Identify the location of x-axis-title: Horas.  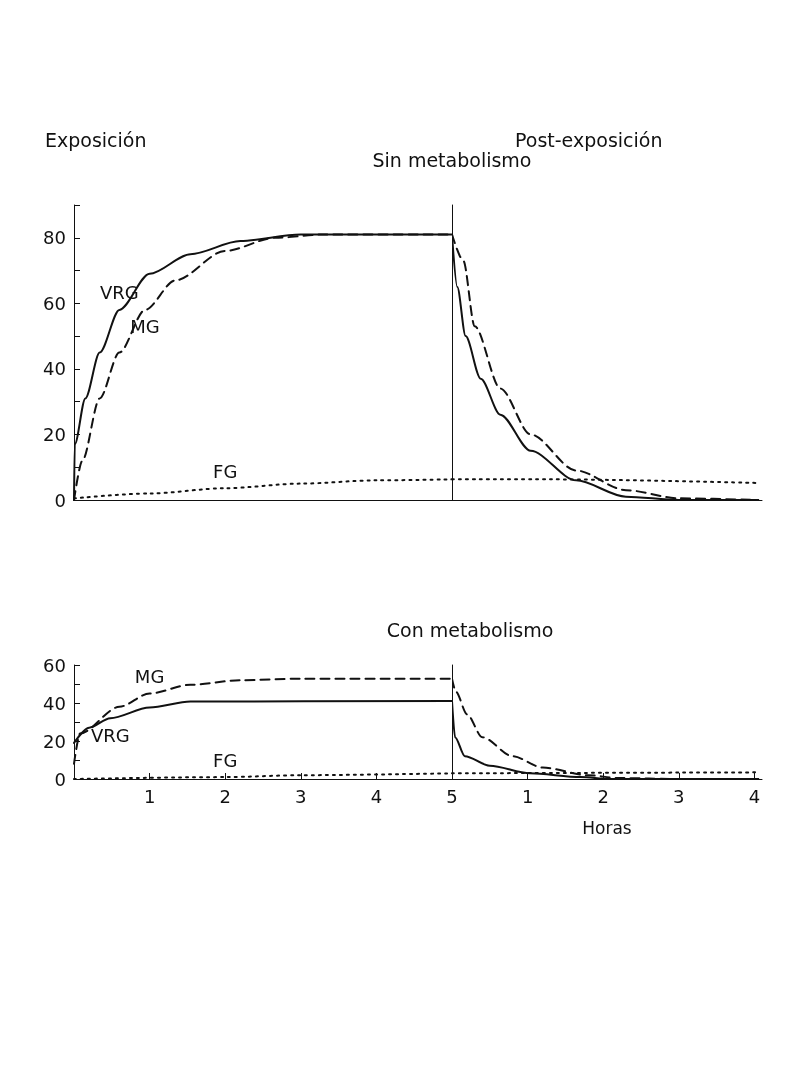
(607, 827).